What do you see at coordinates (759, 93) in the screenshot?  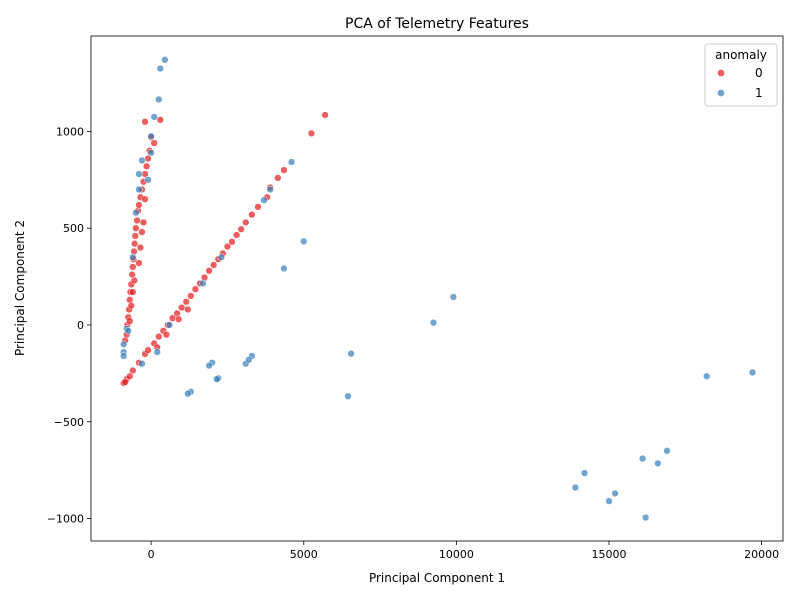 I see `legend-label: 1` at bounding box center [759, 93].